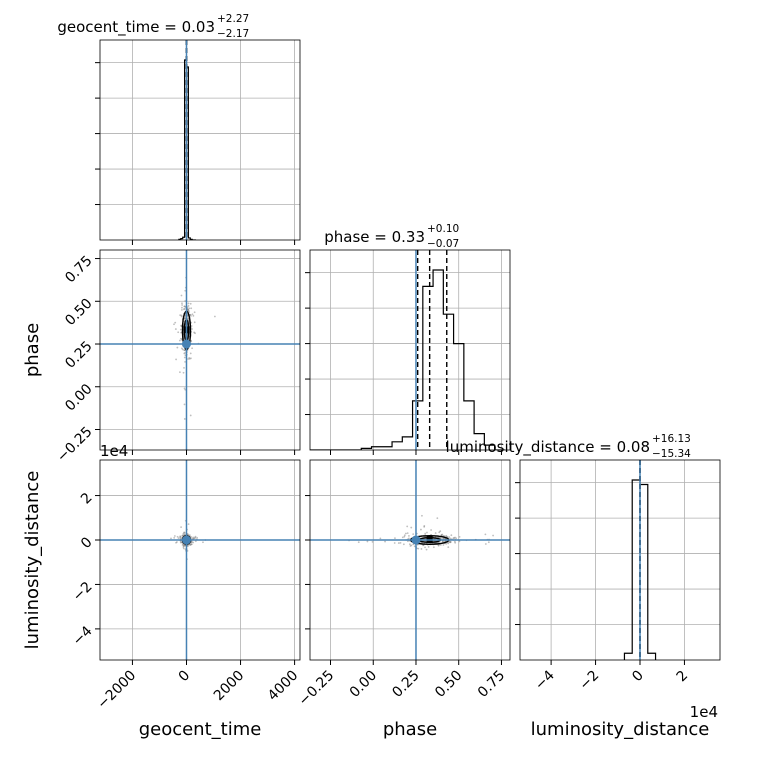 Image resolution: width=760 pixels, height=760 pixels. Describe the element at coordinates (32, 560) in the screenshot. I see `axis-label-y-luminosity_distance: luminosity_distance` at that location.